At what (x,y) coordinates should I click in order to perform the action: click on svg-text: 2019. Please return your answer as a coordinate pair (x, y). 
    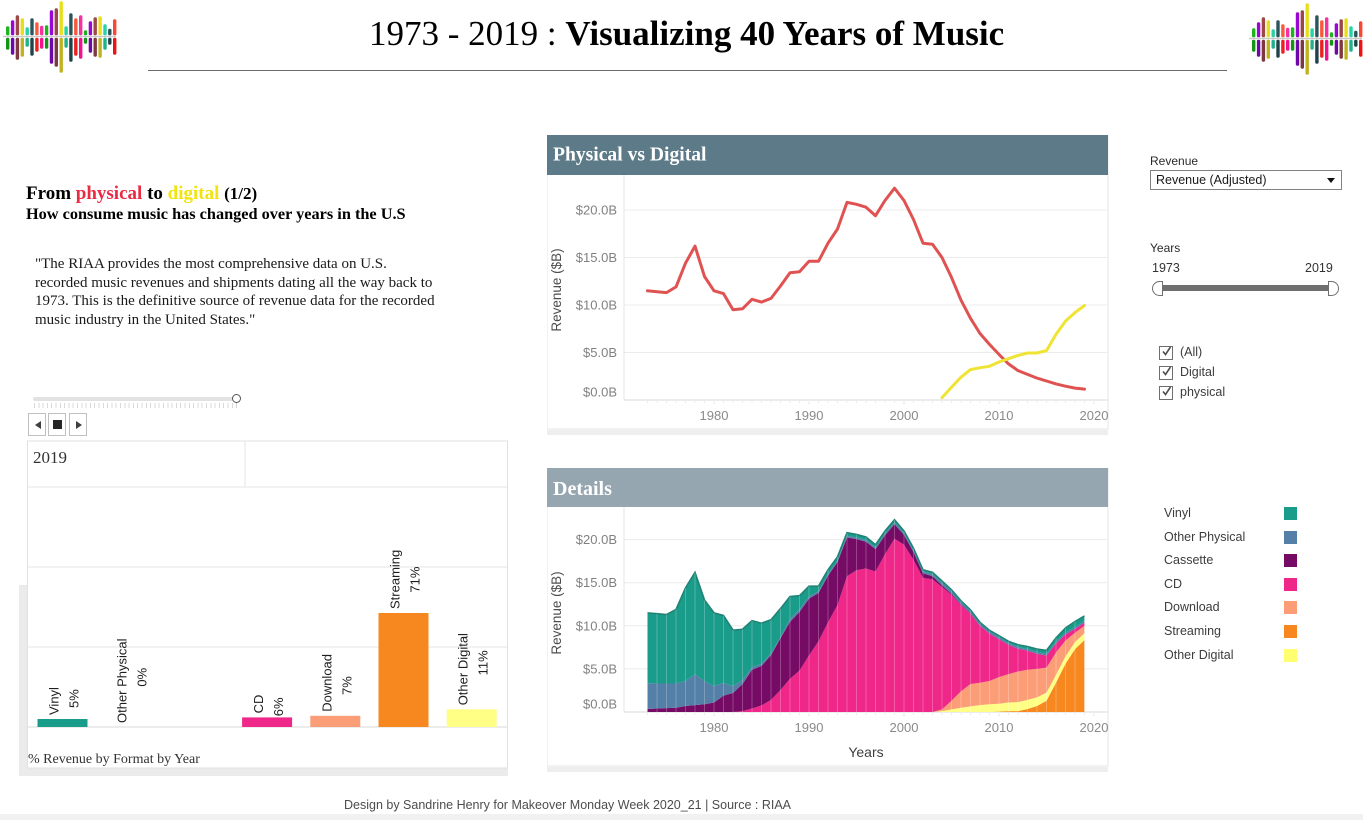
    Looking at the image, I should click on (50, 457).